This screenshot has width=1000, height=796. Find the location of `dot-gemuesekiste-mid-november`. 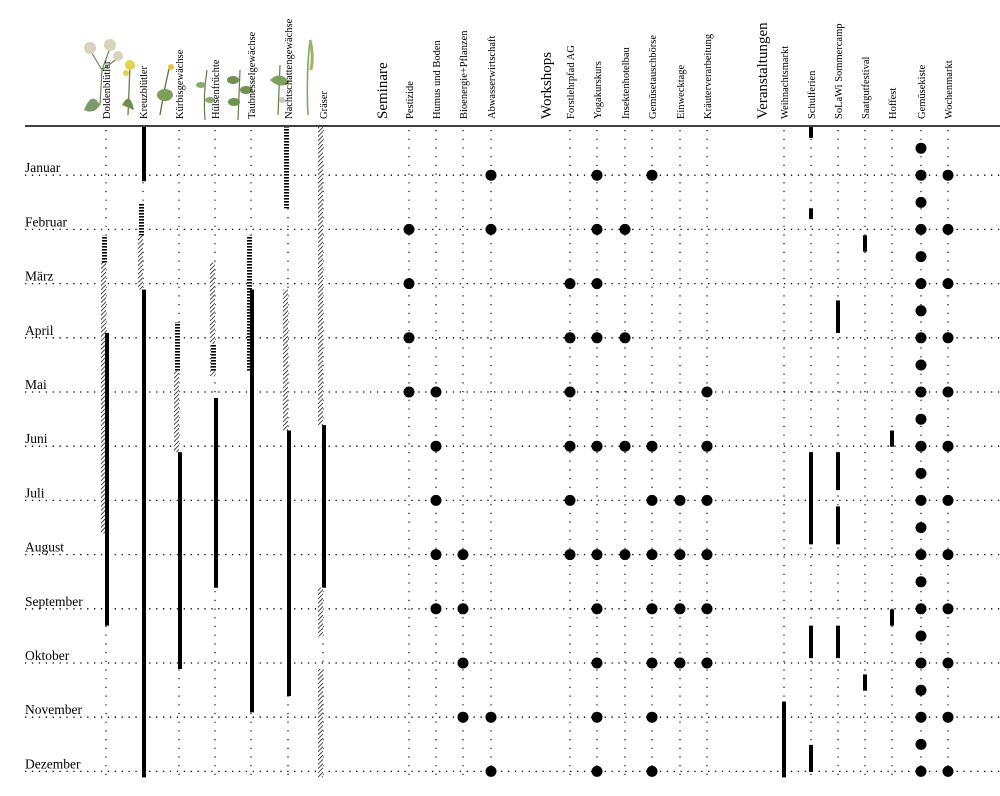

dot-gemuesekiste-mid-november is located at coordinates (921, 690).